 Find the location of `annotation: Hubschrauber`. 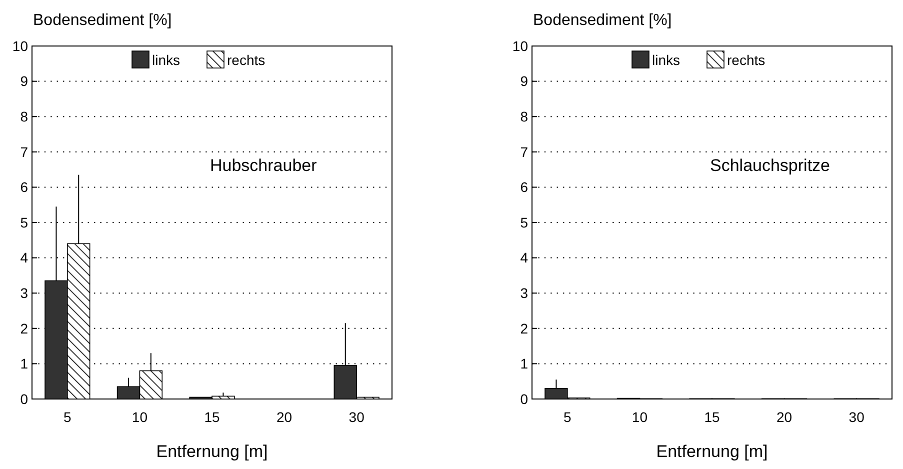

annotation: Hubschrauber is located at coordinates (264, 165).